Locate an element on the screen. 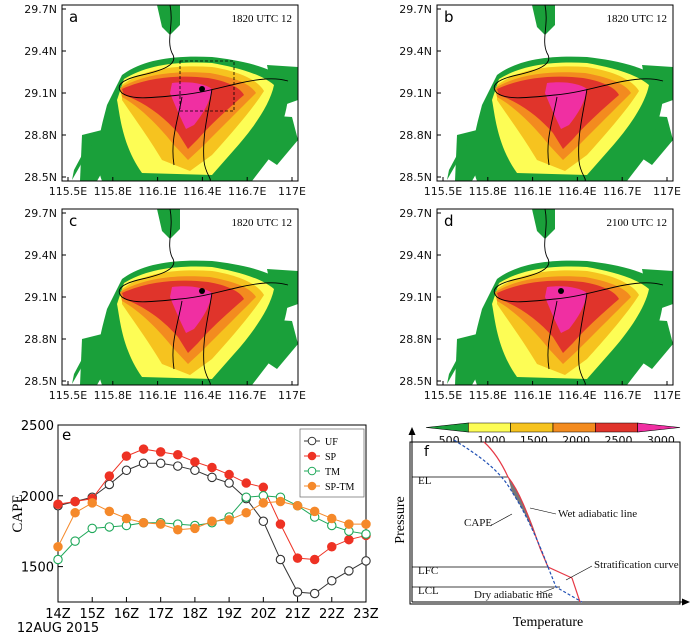  wet-leader is located at coordinates (543, 511).